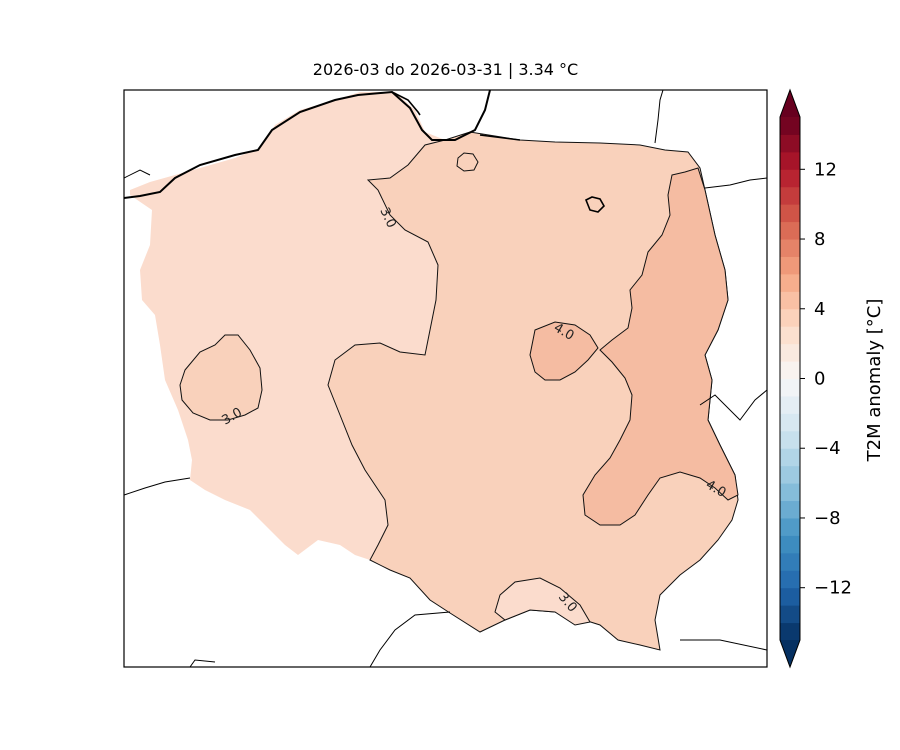 The image size is (900, 750). I want to click on colorbar-tick-label: 4, so click(819, 309).